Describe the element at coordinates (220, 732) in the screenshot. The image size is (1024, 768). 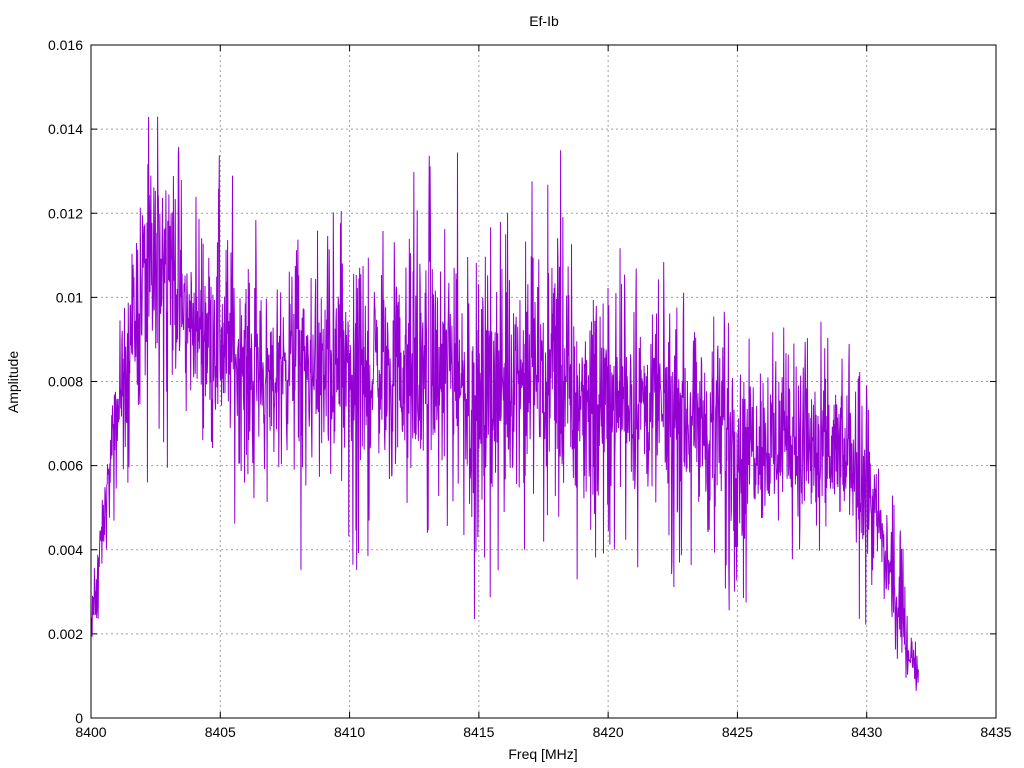
I see `x-tick-label: 8405` at that location.